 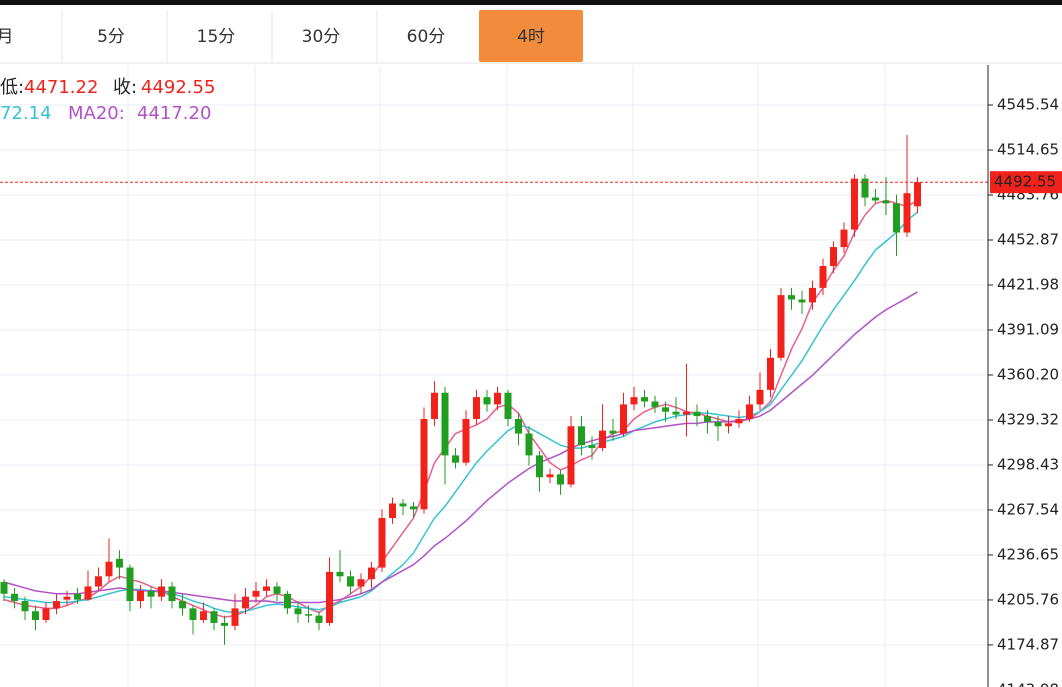 I want to click on tab-active-bg, so click(x=531, y=36).